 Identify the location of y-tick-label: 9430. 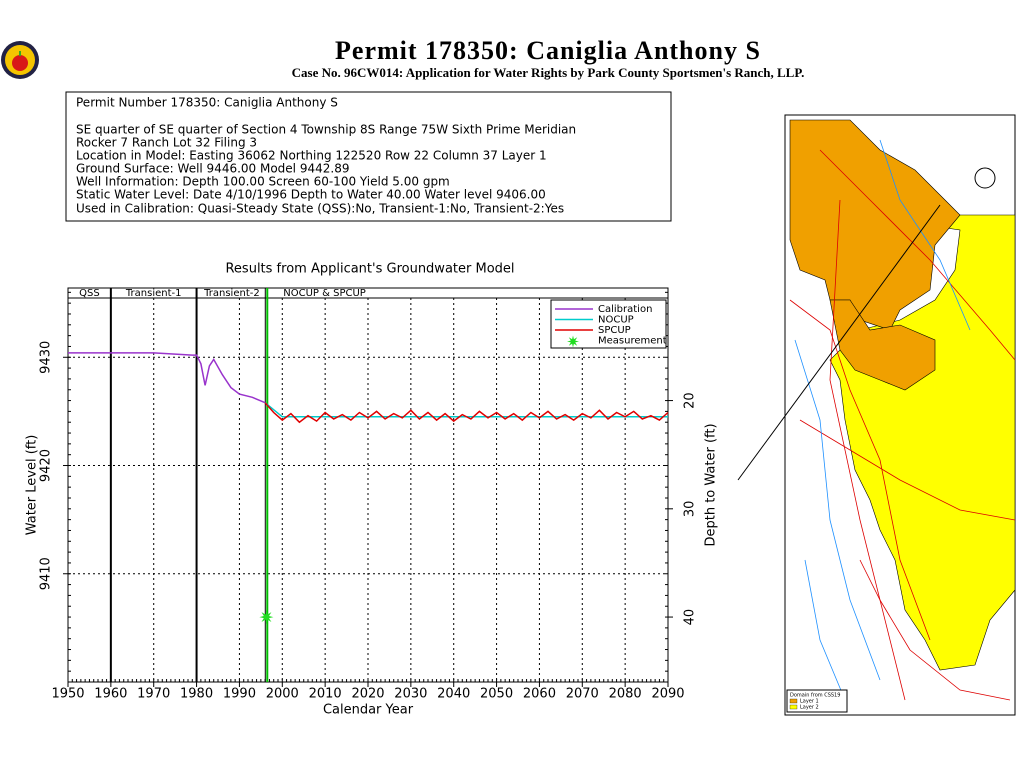
(46, 357).